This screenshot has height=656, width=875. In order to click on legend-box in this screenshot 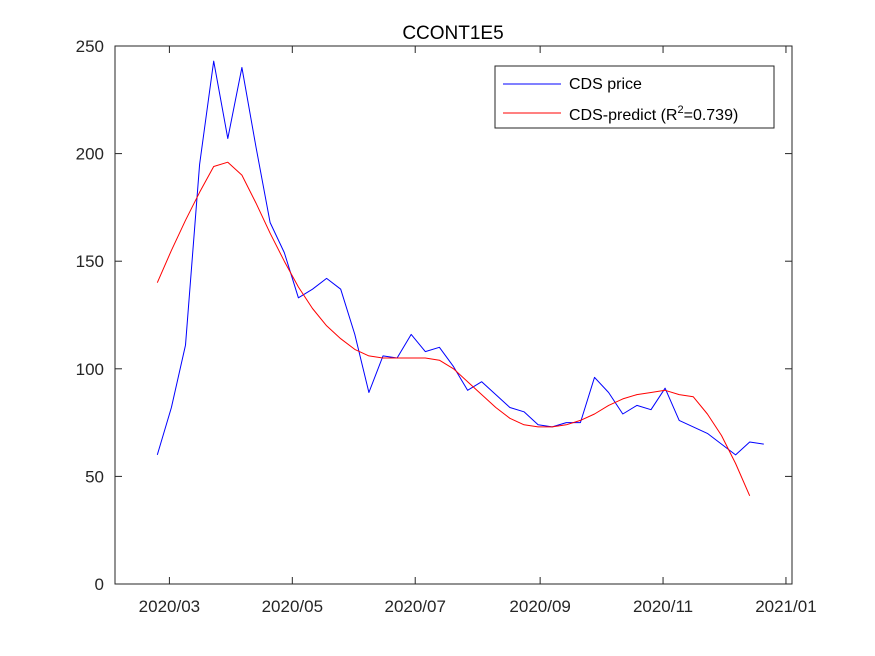, I will do `click(634, 97)`.